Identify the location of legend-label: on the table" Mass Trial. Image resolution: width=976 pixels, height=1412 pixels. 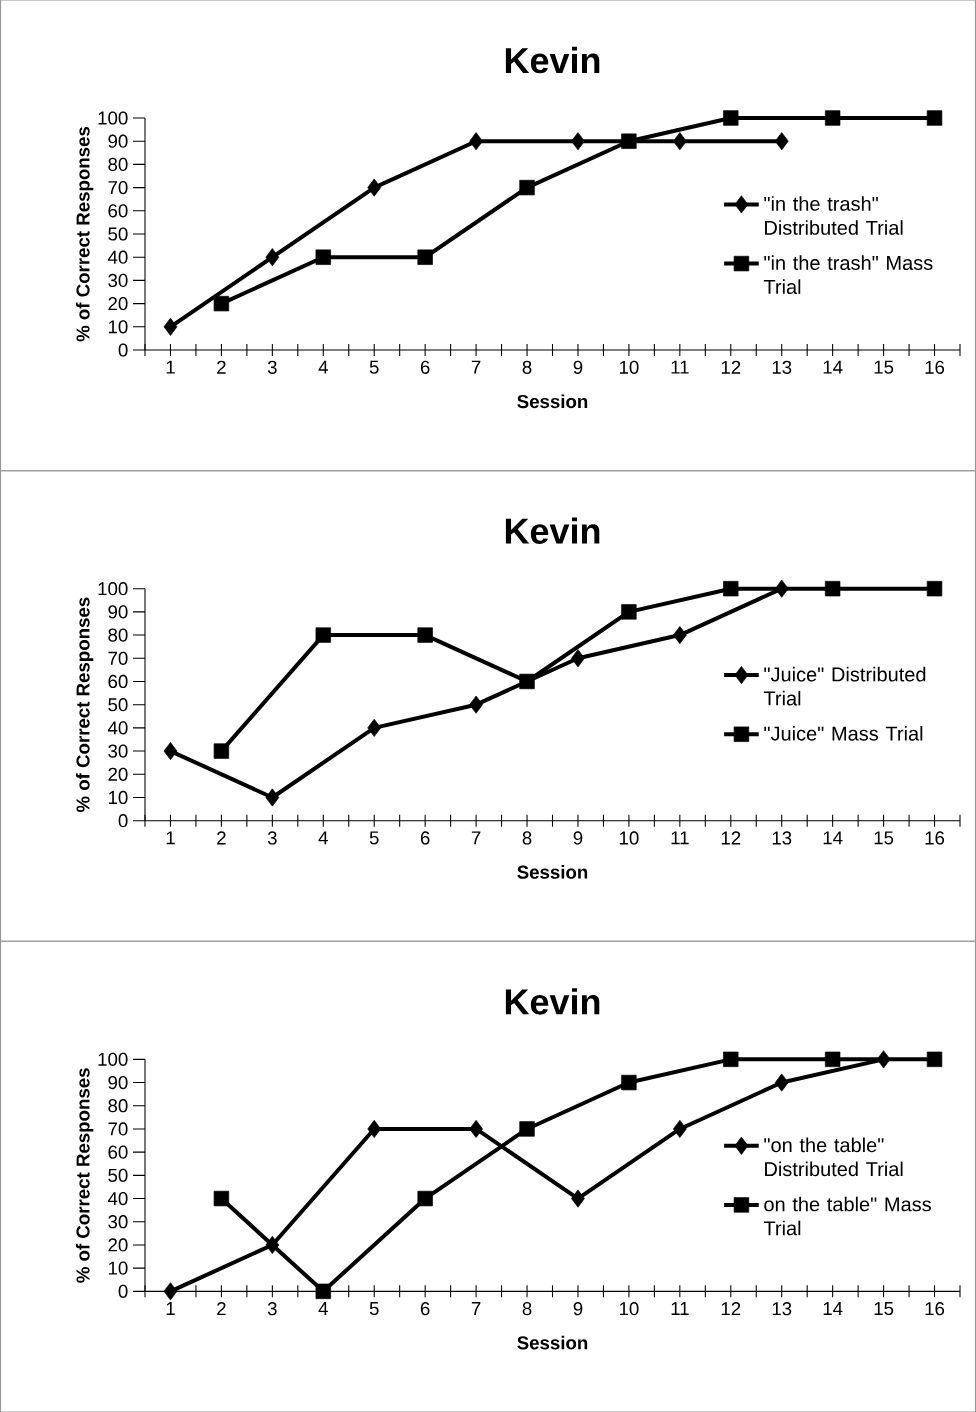
(847, 1216).